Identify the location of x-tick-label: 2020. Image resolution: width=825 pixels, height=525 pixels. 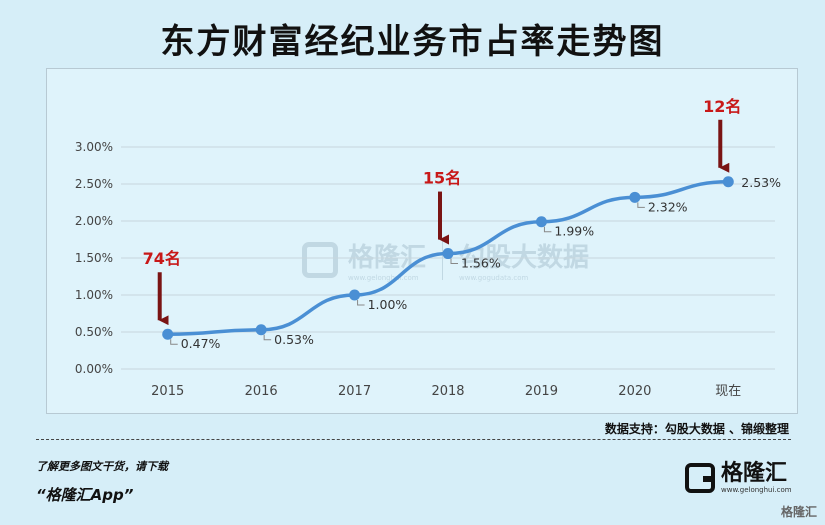
(634, 391).